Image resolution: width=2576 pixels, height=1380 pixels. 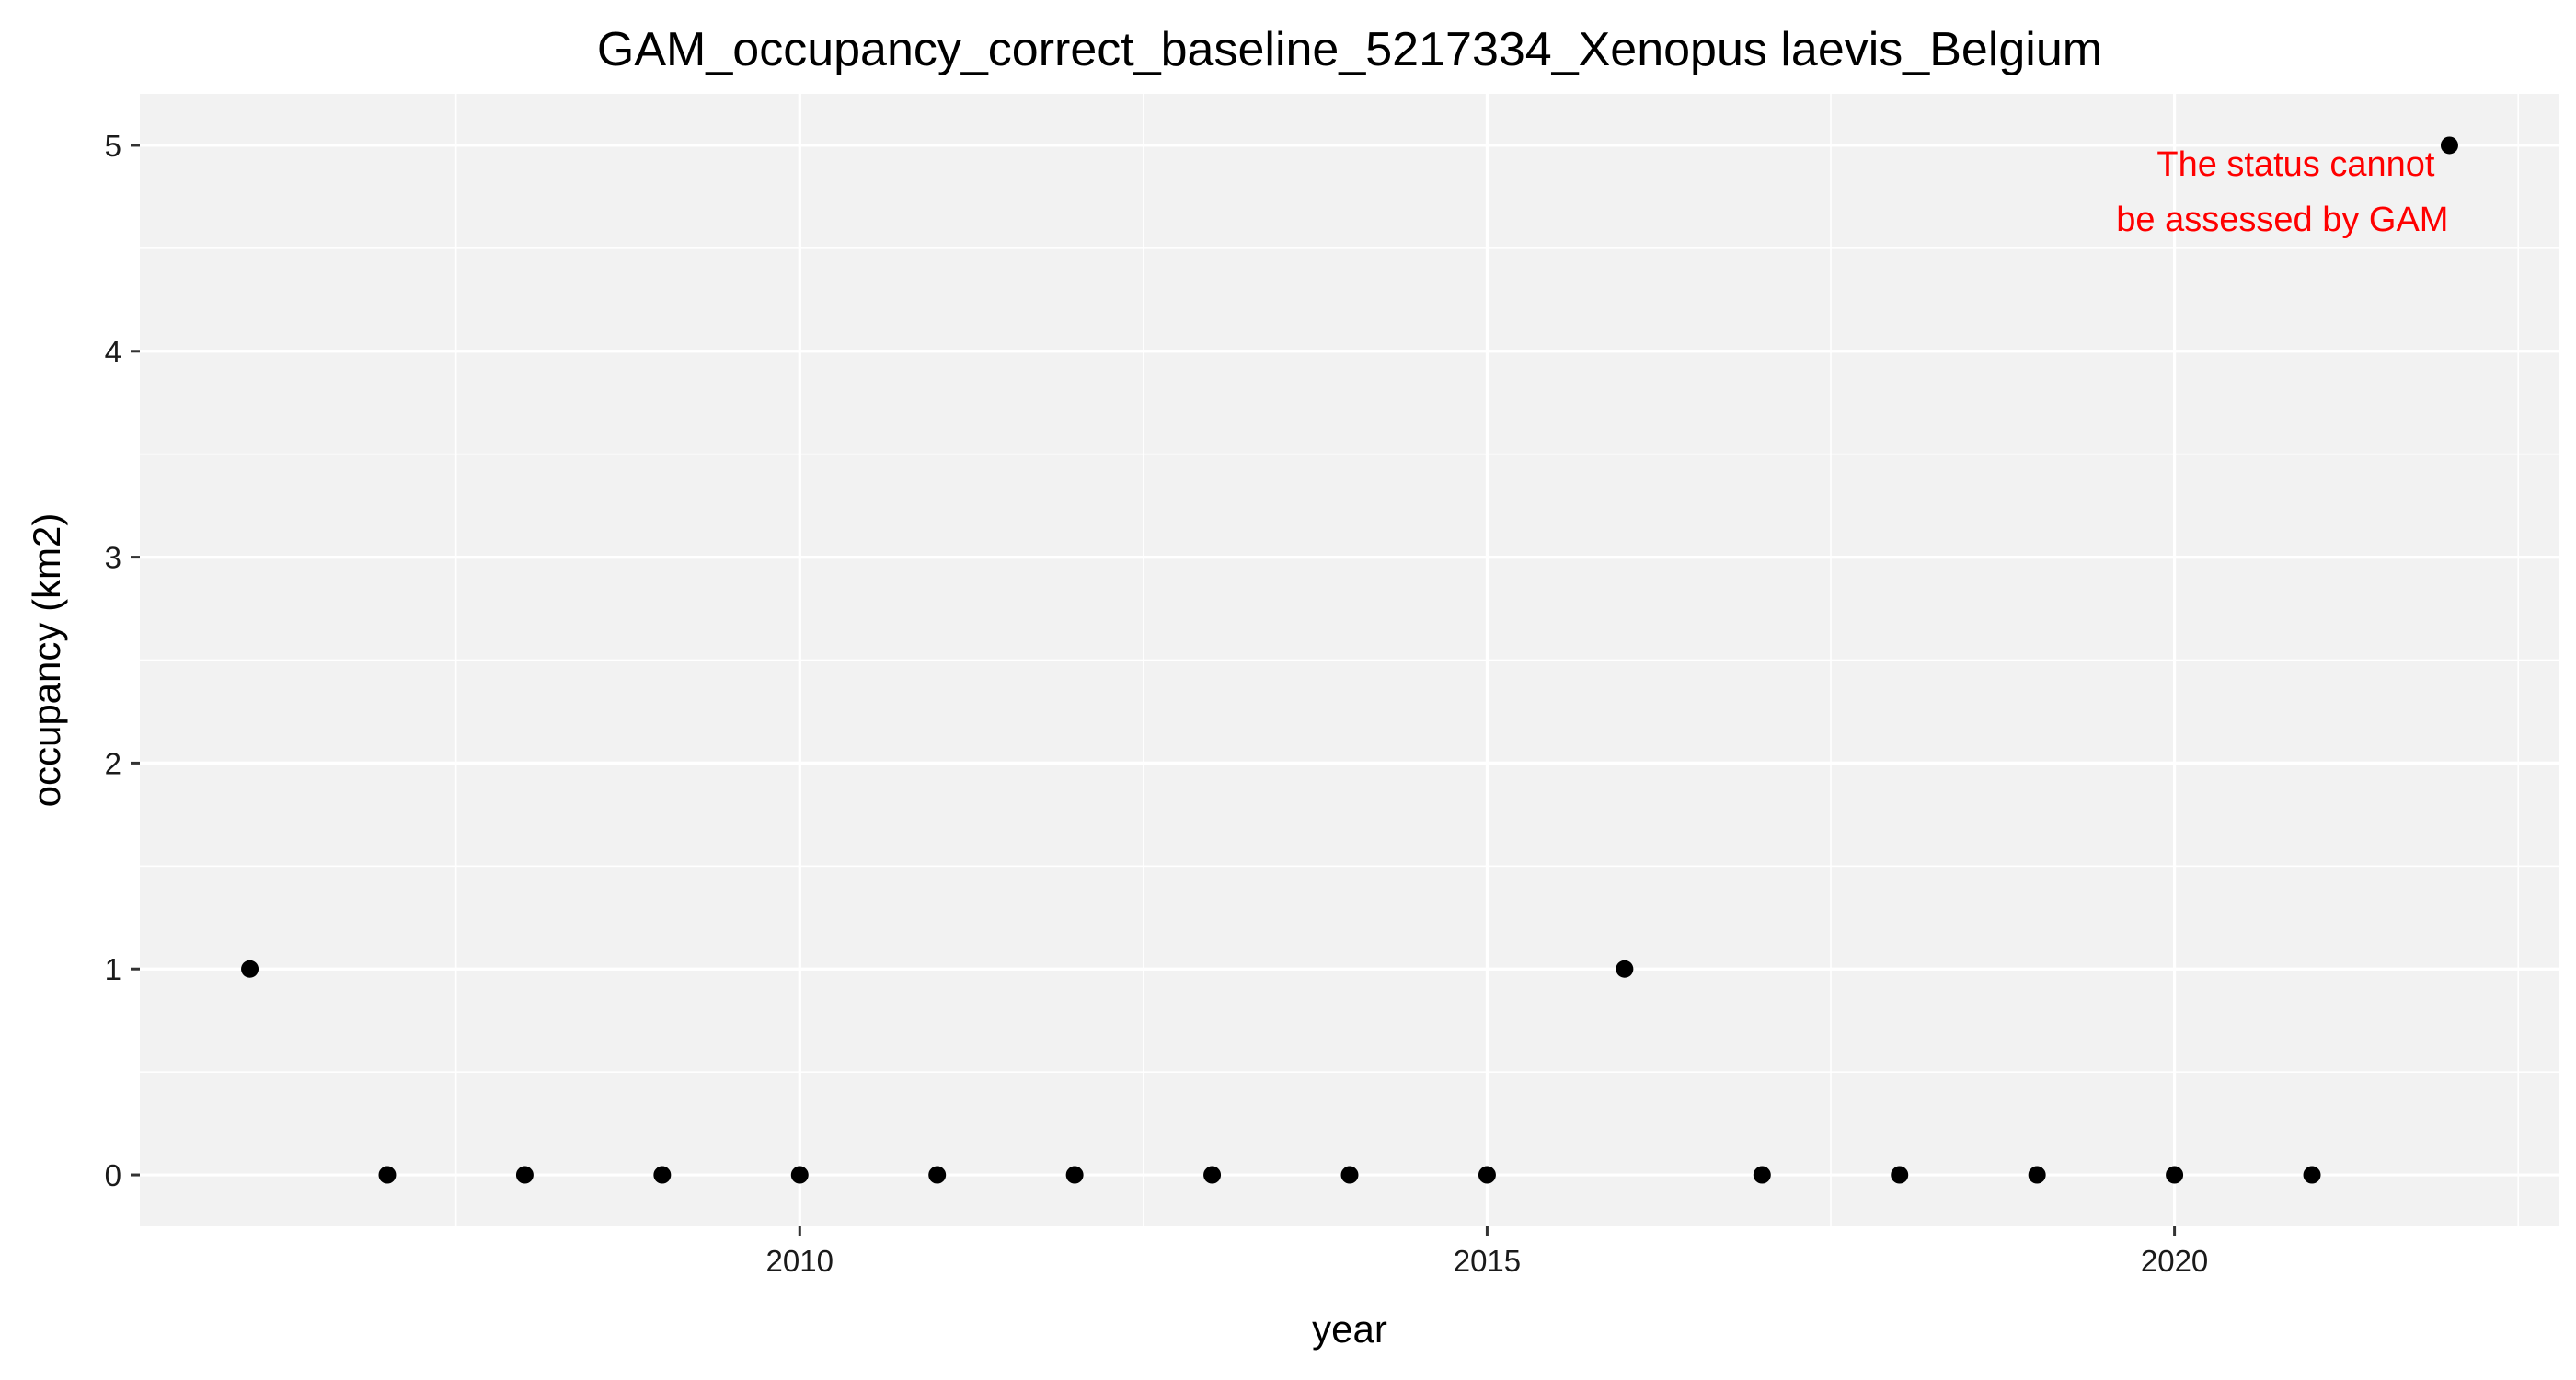 I want to click on x-tick-label: 2015, so click(x=1487, y=1261).